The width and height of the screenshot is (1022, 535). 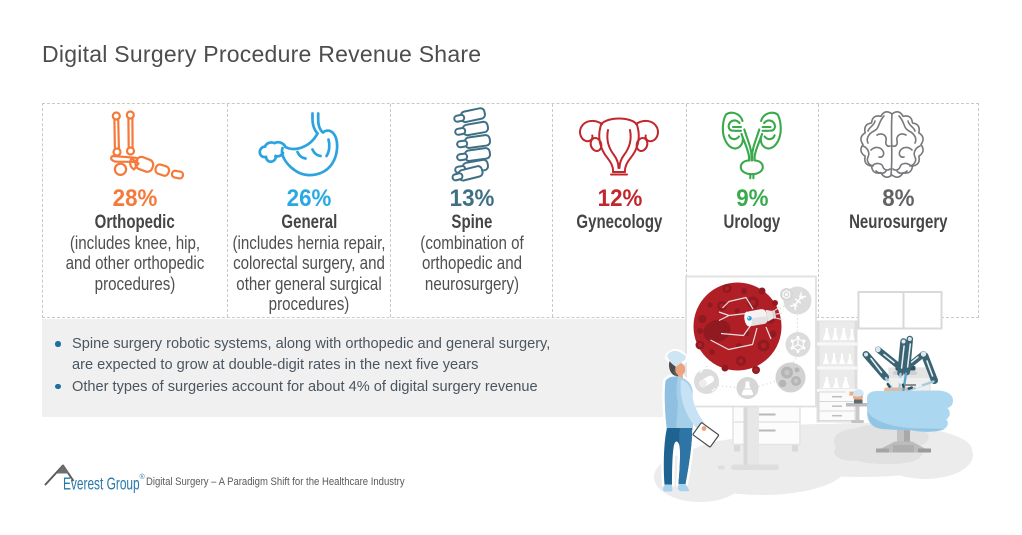 What do you see at coordinates (101, 484) in the screenshot?
I see `svg-text: Everest Group` at bounding box center [101, 484].